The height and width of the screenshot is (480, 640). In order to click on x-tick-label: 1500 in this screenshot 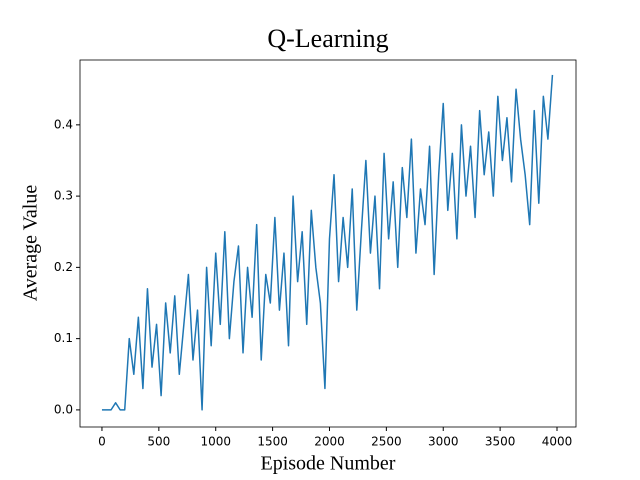, I will do `click(272, 442)`.